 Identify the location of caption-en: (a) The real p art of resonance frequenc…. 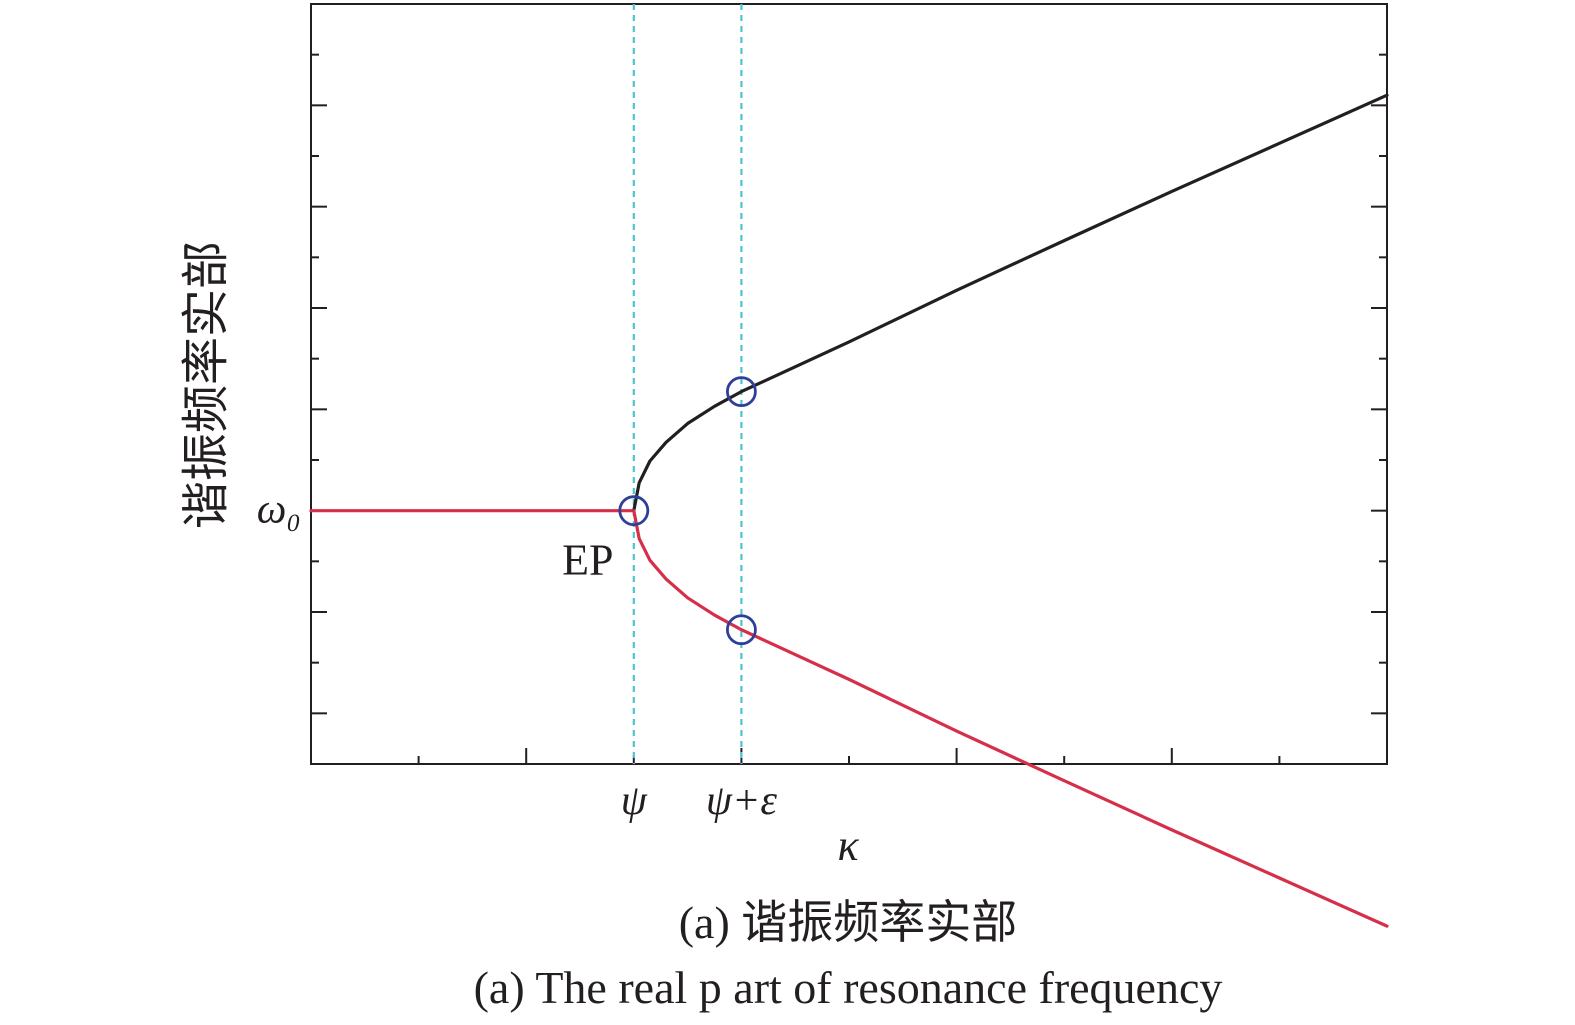
(848, 987).